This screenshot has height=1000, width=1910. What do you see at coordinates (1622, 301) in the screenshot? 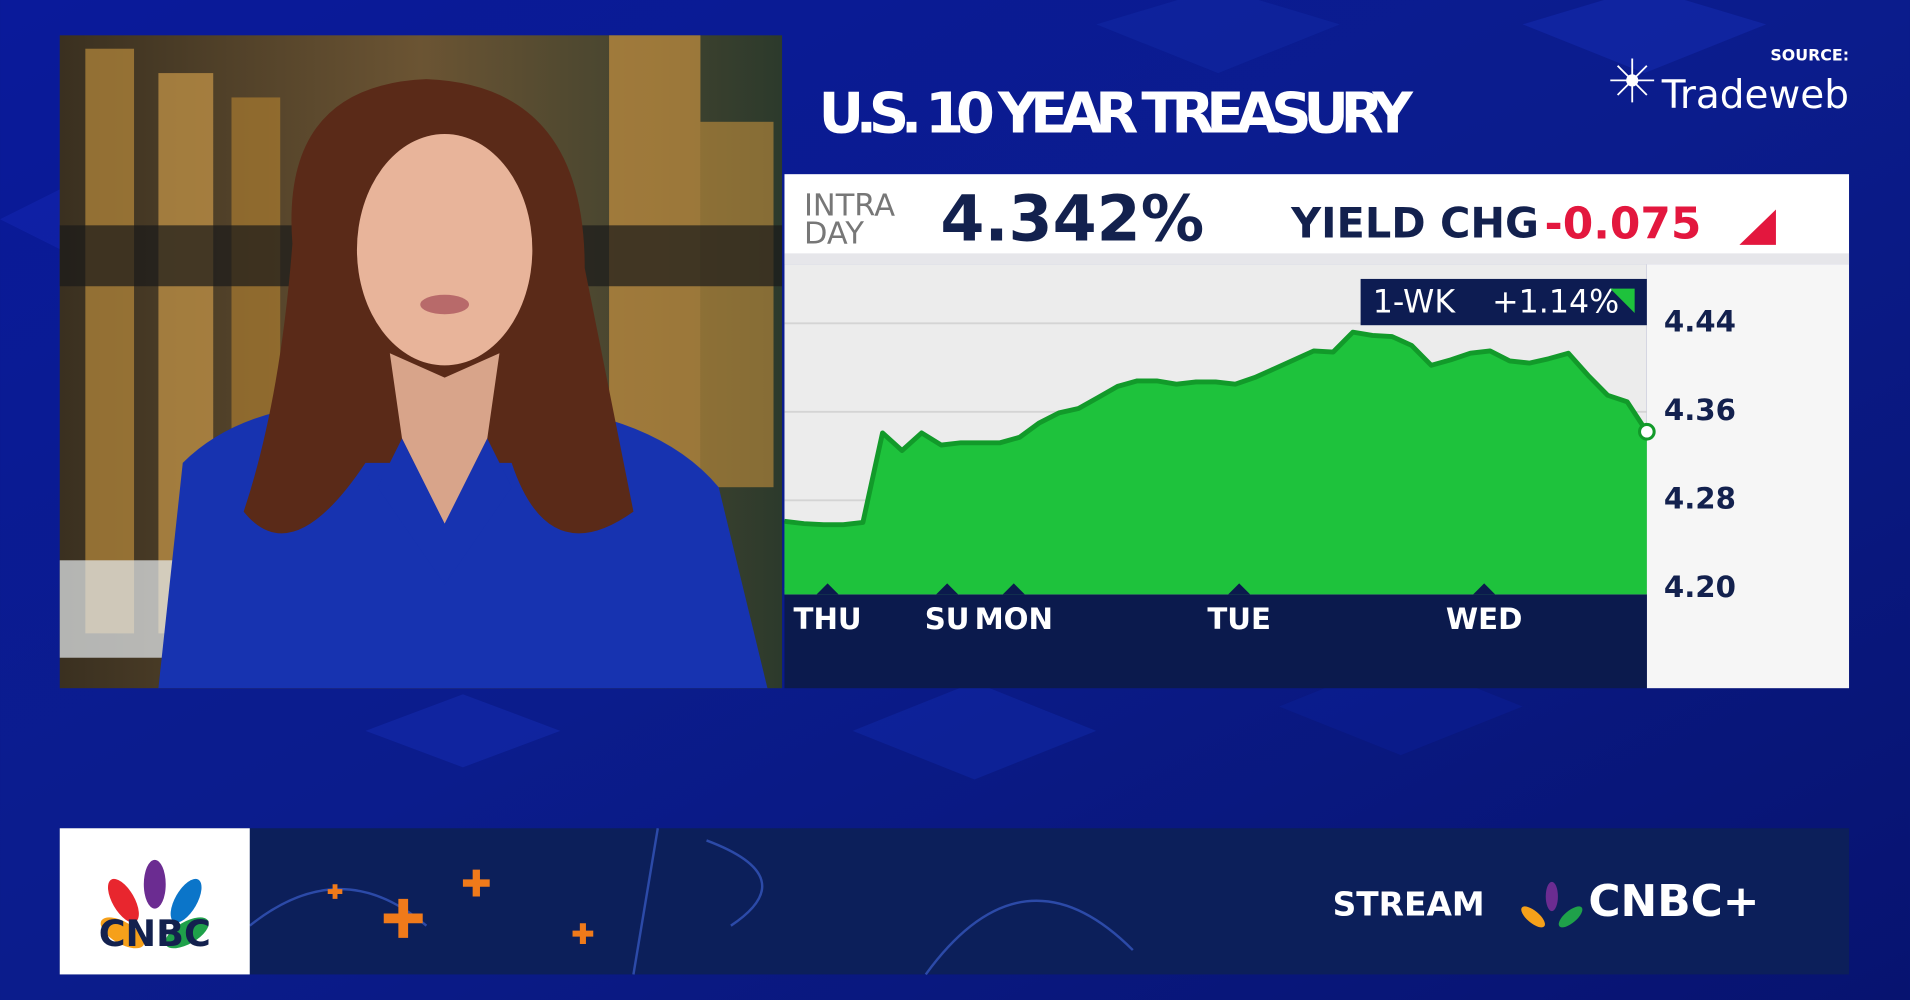
I see `up-arrow` at bounding box center [1622, 301].